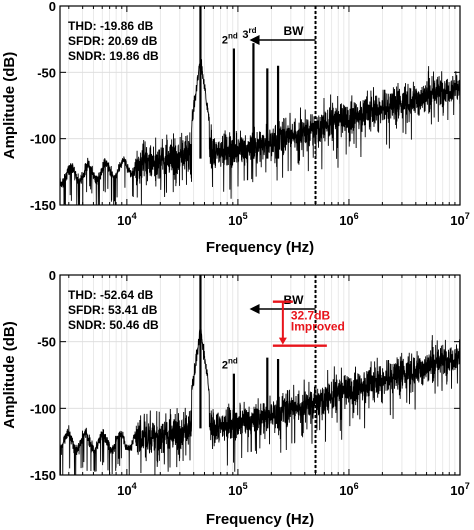 The width and height of the screenshot is (474, 530). Describe the element at coordinates (113, 325) in the screenshot. I see `metric-text: SNDR: 50.46 dB` at that location.